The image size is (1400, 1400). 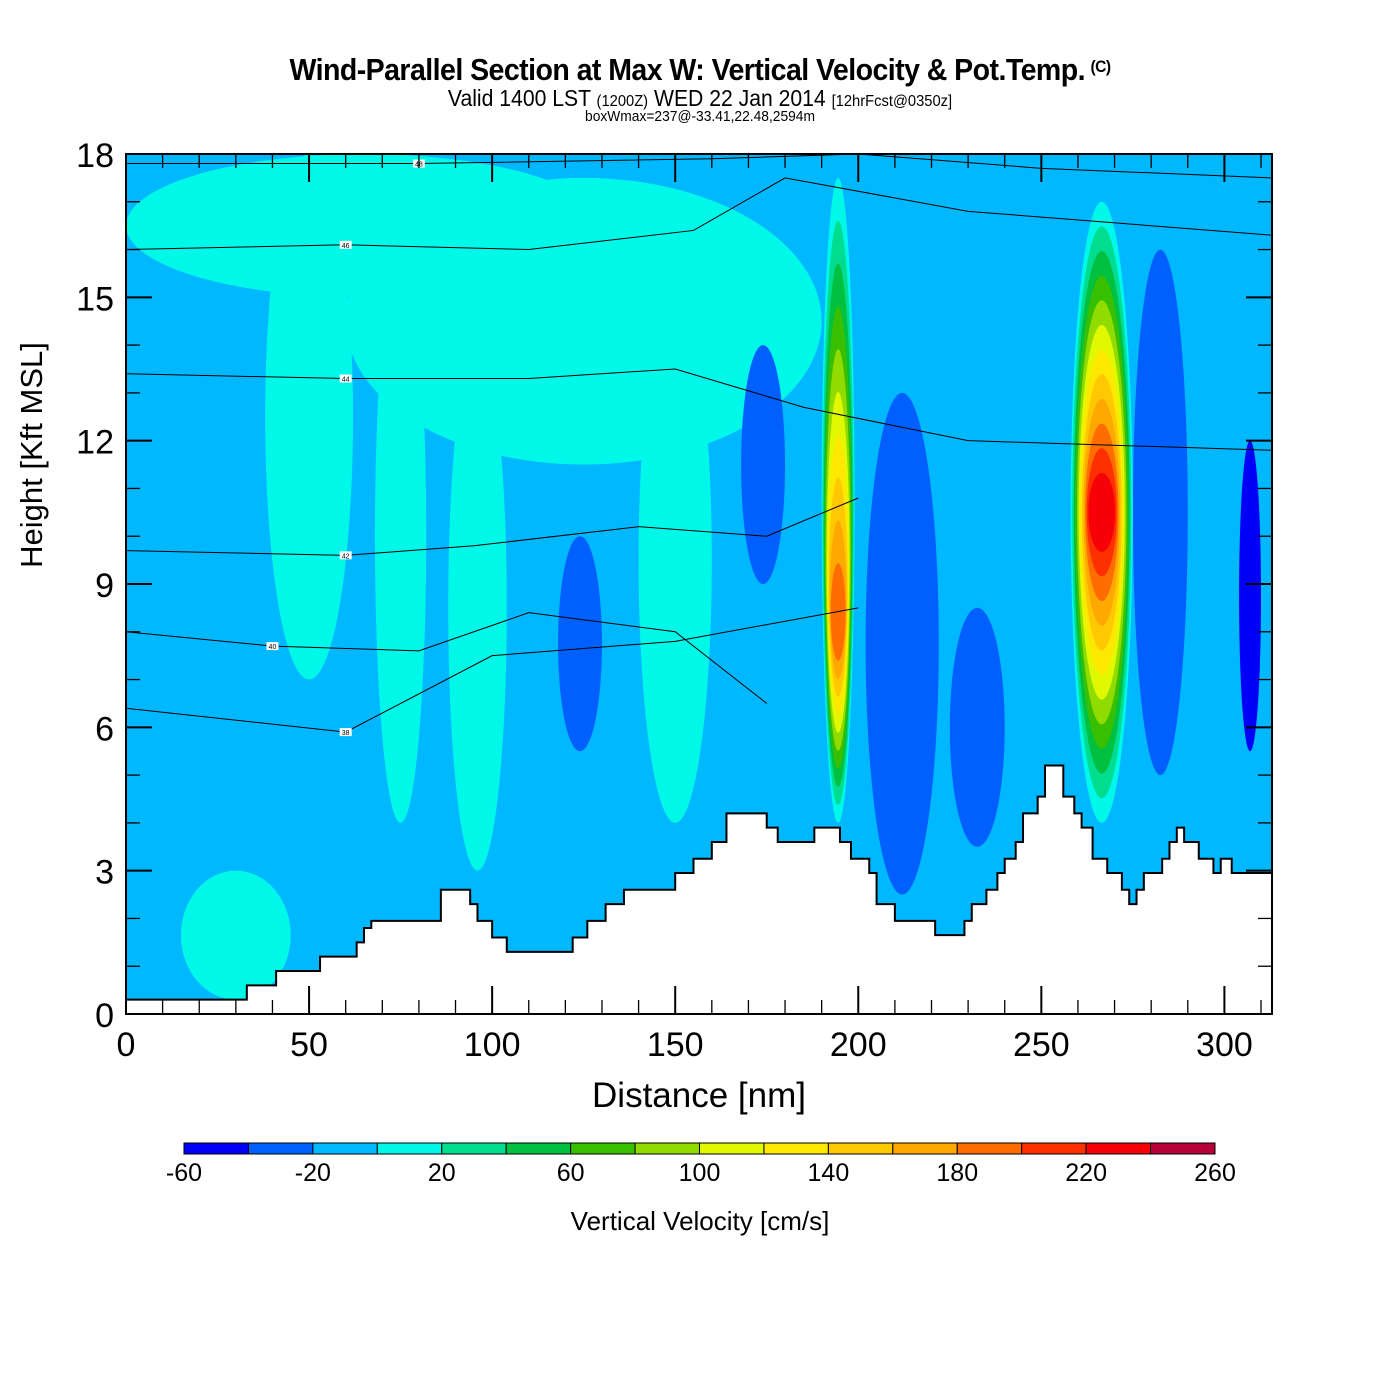 I want to click on colorbar-label-text: Vertical Velocity [cm/s], so click(x=700, y=1221).